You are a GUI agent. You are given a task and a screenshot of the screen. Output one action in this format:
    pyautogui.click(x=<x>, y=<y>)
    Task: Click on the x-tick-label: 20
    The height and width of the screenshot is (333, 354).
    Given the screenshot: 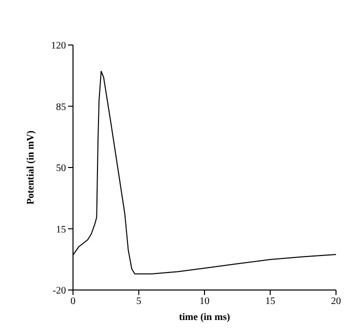 What is the action you would take?
    pyautogui.click(x=336, y=302)
    